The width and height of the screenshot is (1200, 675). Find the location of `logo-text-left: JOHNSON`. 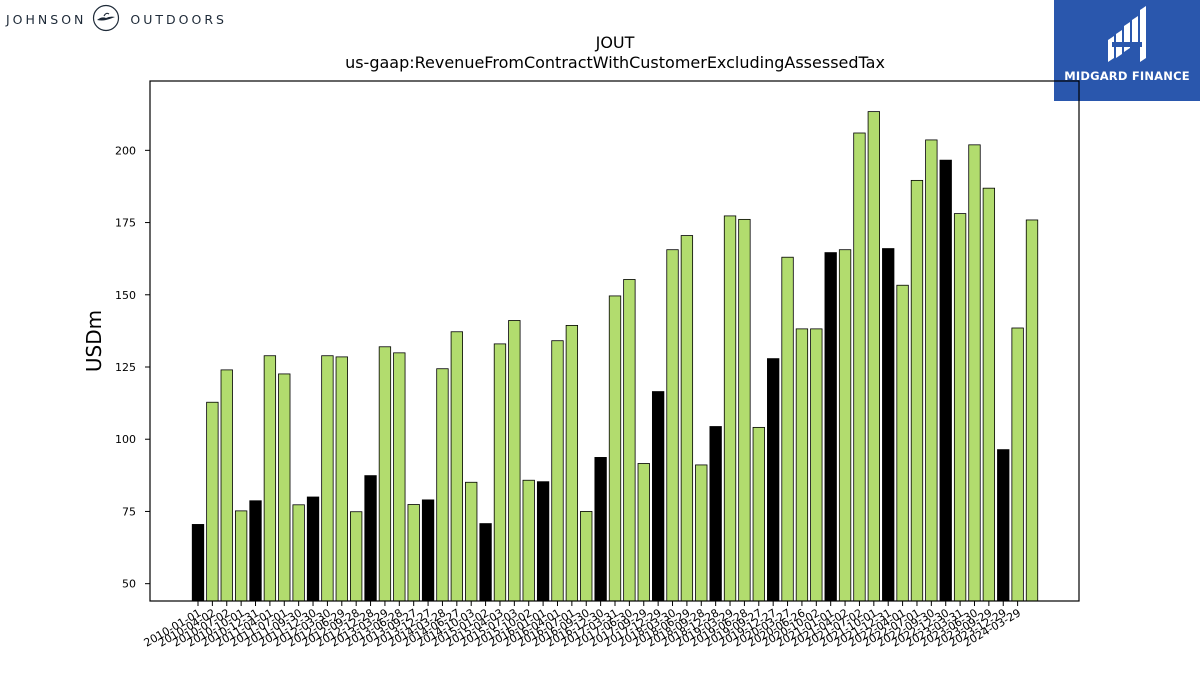

logo-text-left: JOHNSON is located at coordinates (46, 19).